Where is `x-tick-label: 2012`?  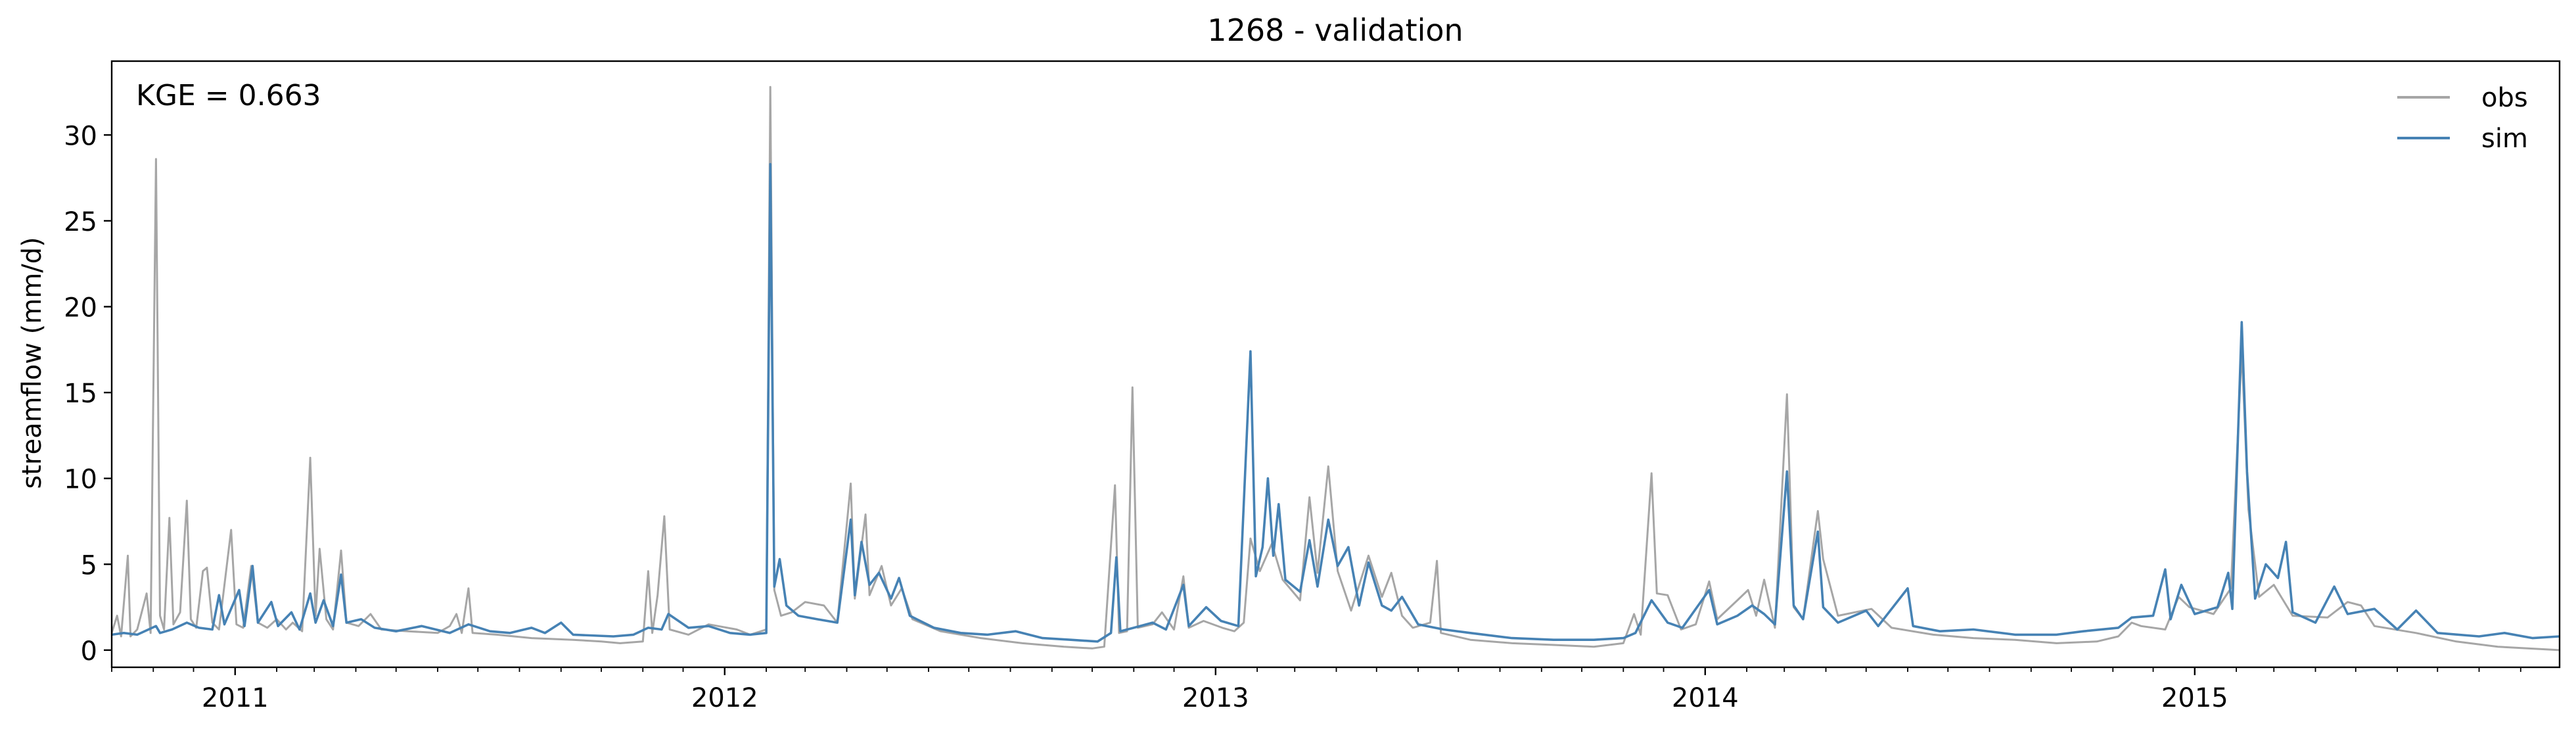 x-tick-label: 2012 is located at coordinates (724, 698).